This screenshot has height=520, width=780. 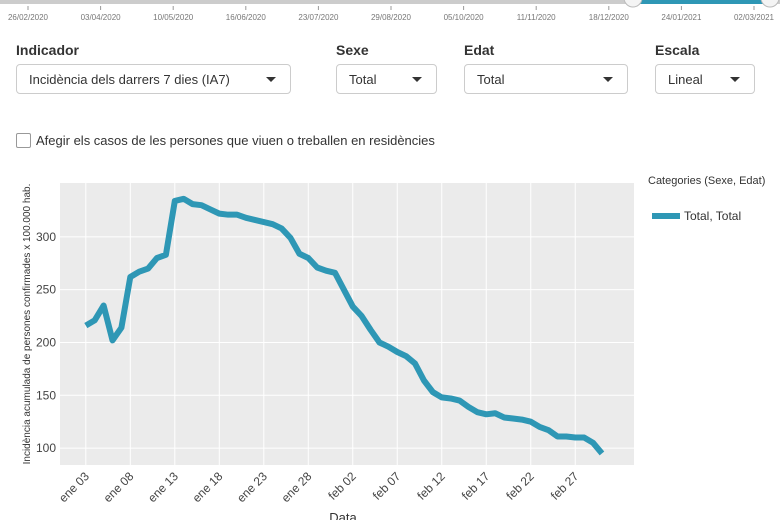 What do you see at coordinates (252, 487) in the screenshot?
I see `x-tick-label: ene 23` at bounding box center [252, 487].